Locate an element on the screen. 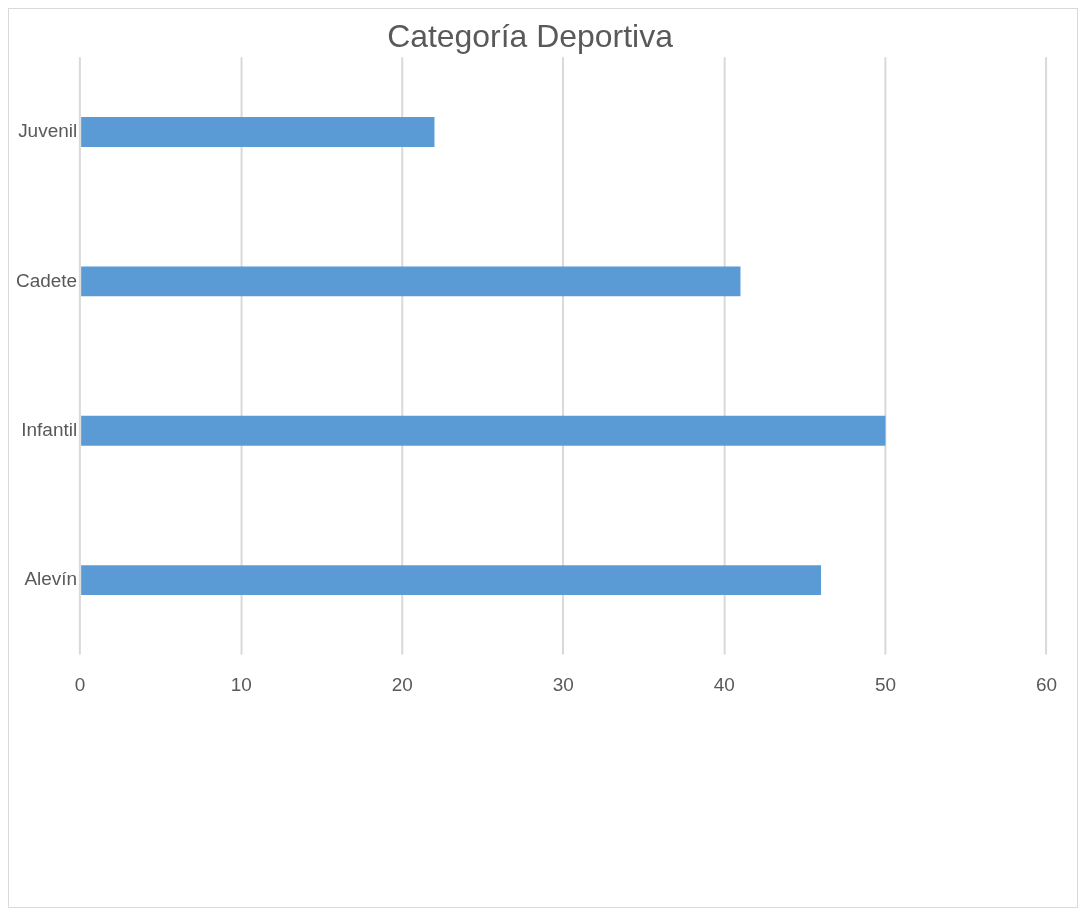 This screenshot has height=916, width=1087. y-tick-label: Juvenil is located at coordinates (48, 131).